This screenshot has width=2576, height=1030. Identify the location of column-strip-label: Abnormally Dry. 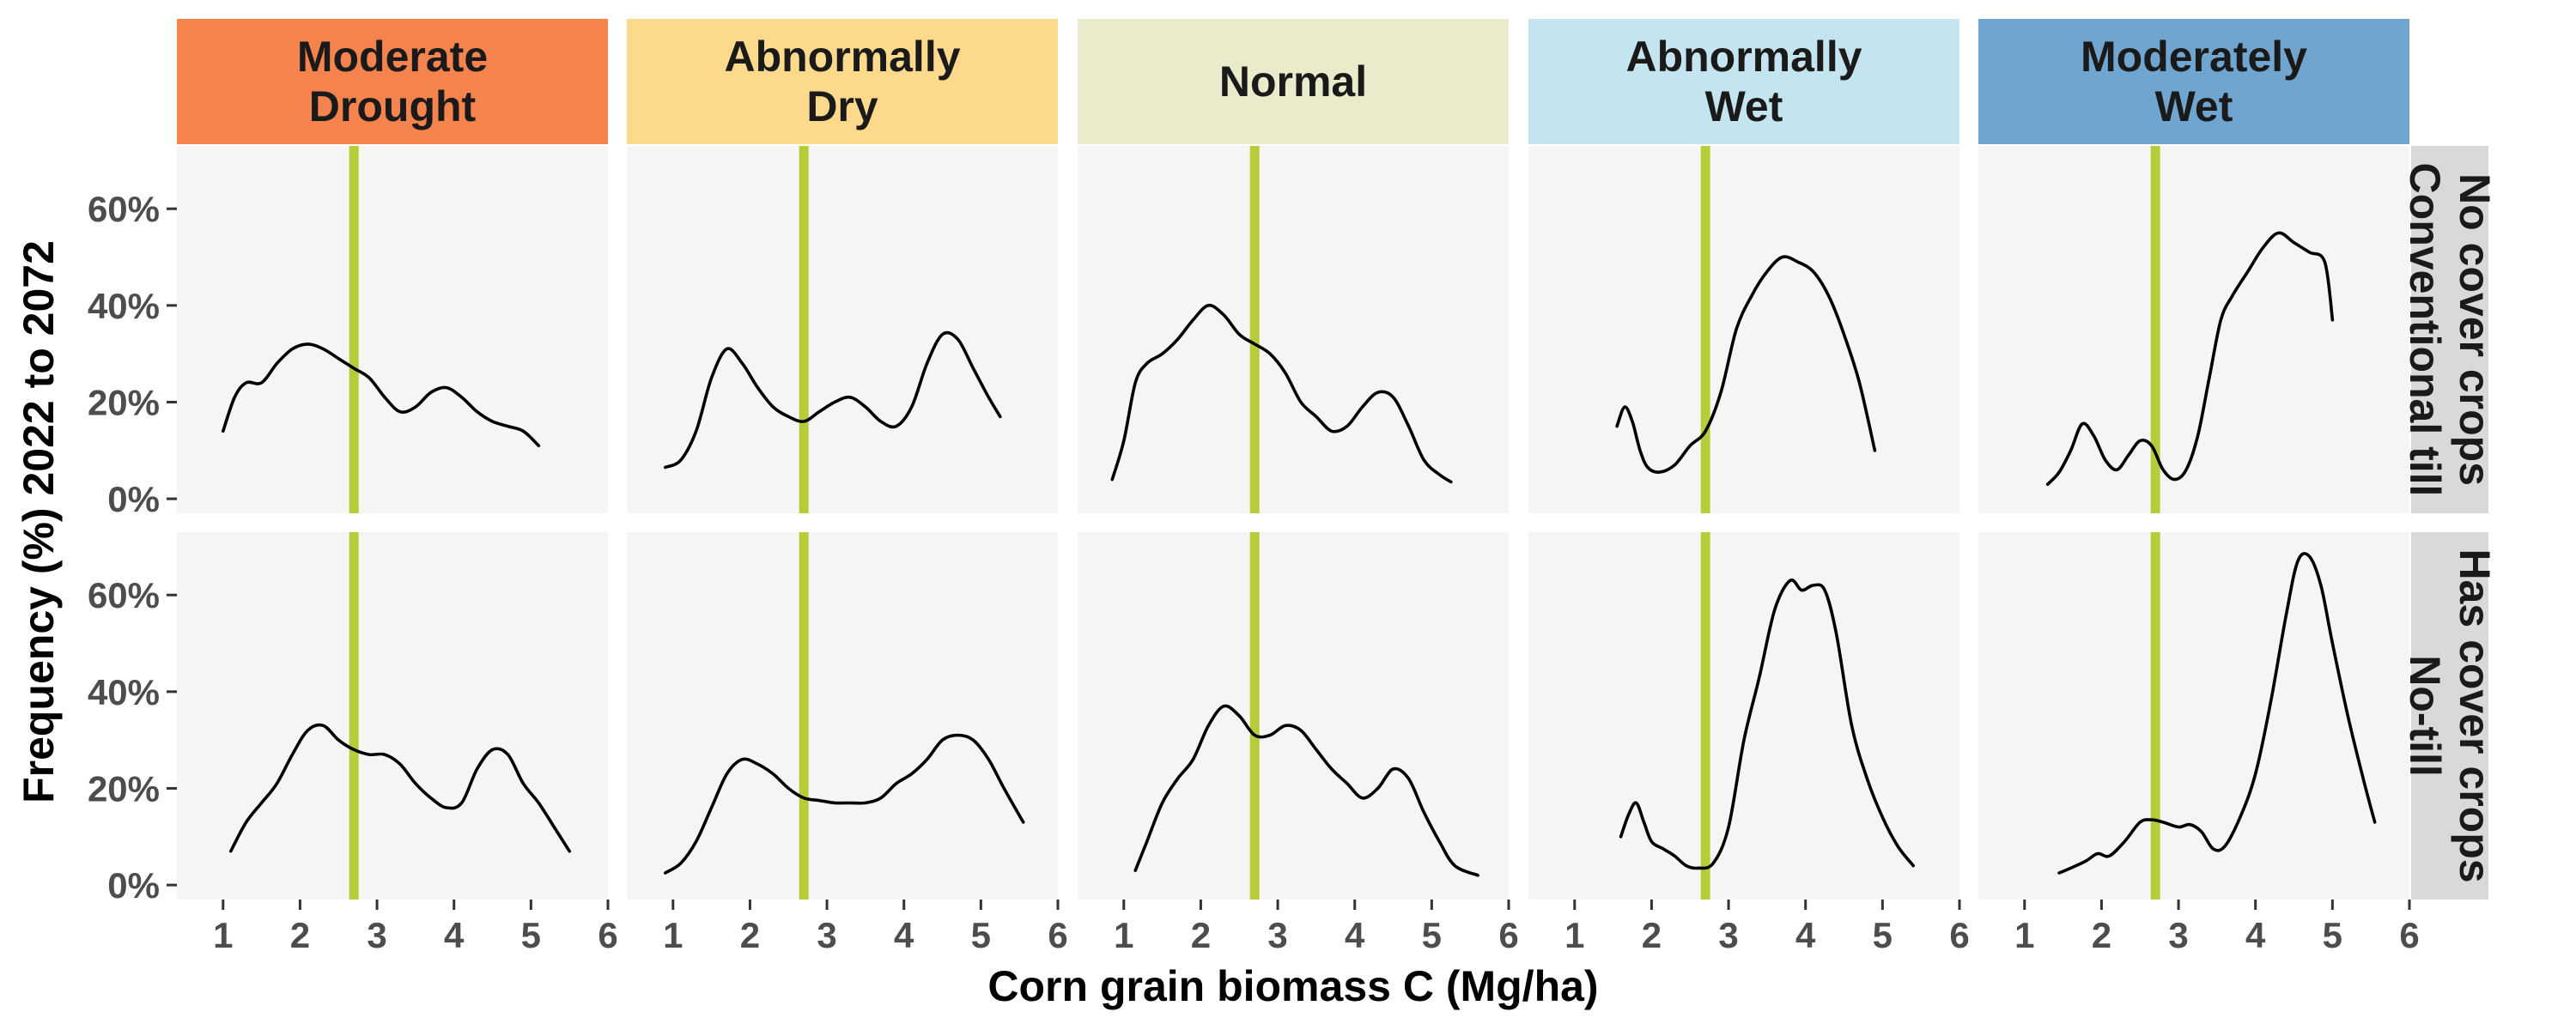
(842, 81).